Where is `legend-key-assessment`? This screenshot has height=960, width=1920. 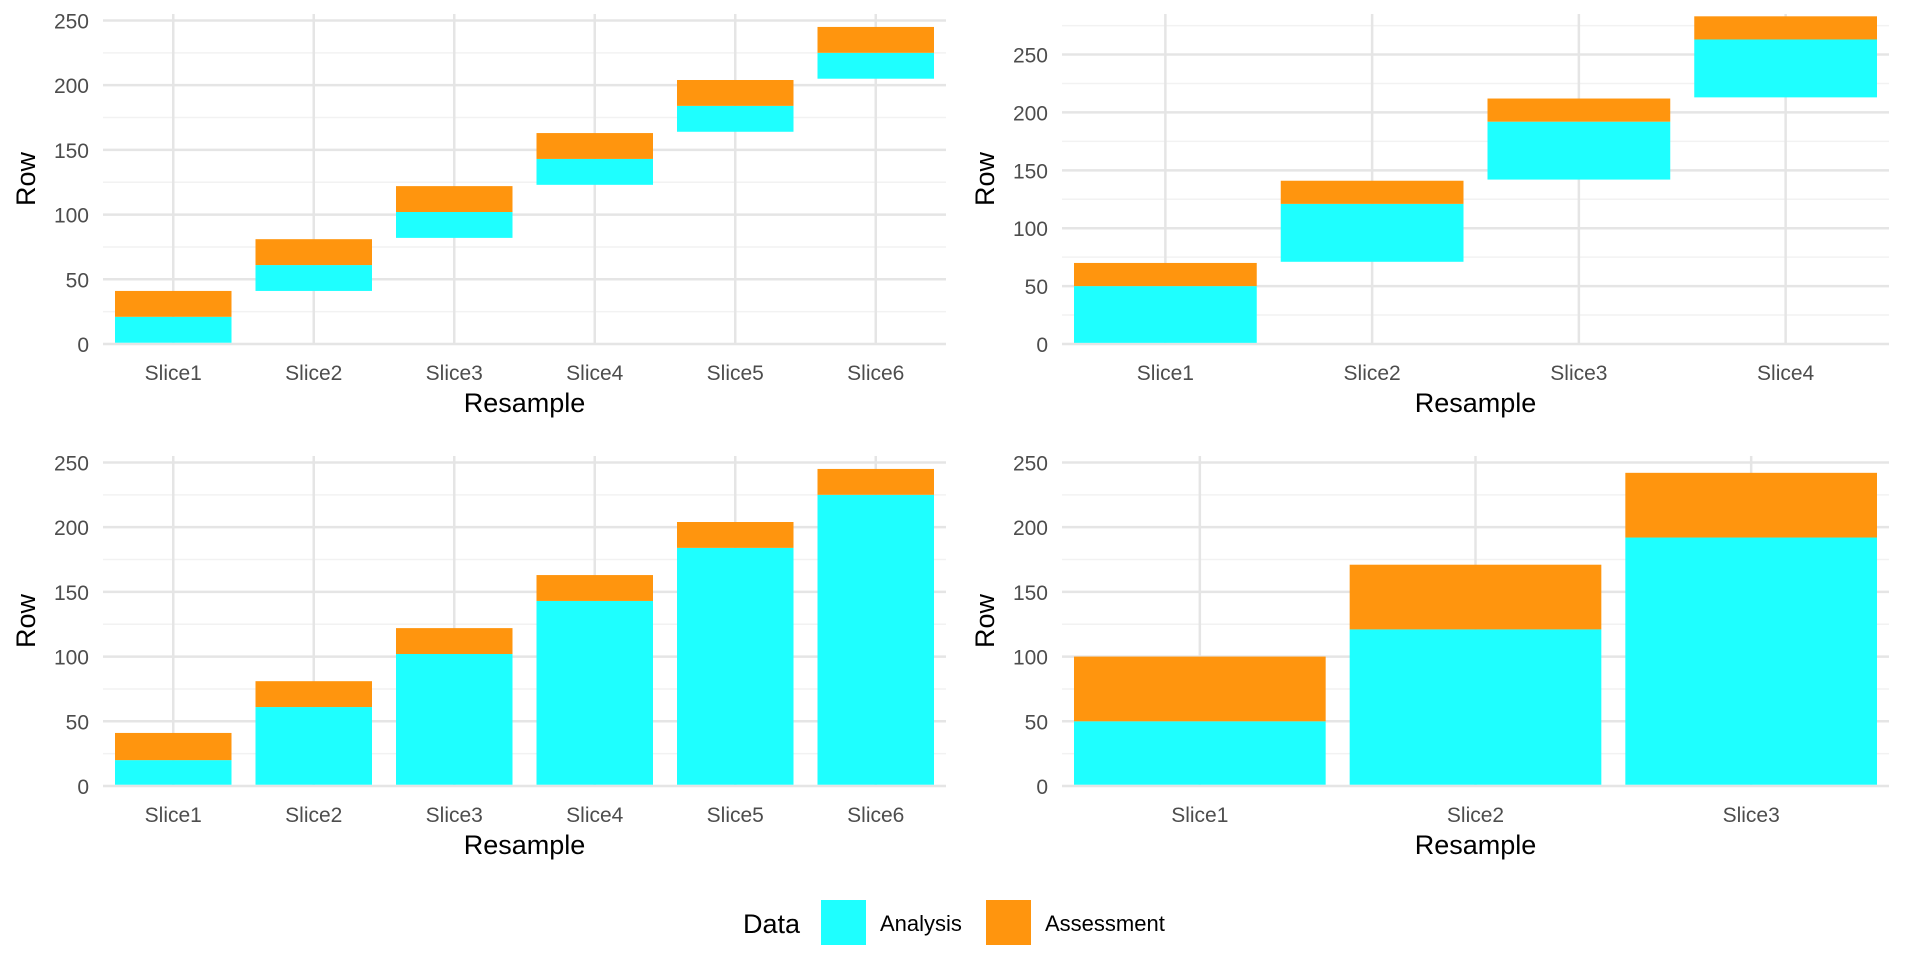 legend-key-assessment is located at coordinates (1008, 922).